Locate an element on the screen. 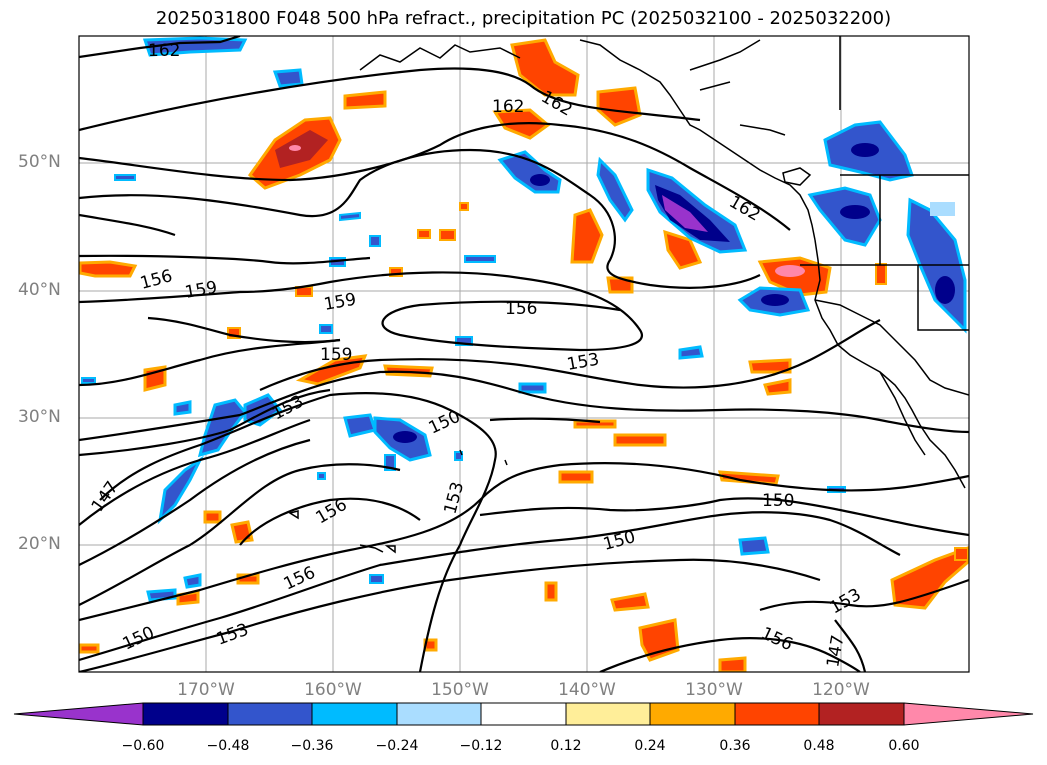 The height and width of the screenshot is (765, 1047). colorbar-tick-label: −0.12 is located at coordinates (481, 746).